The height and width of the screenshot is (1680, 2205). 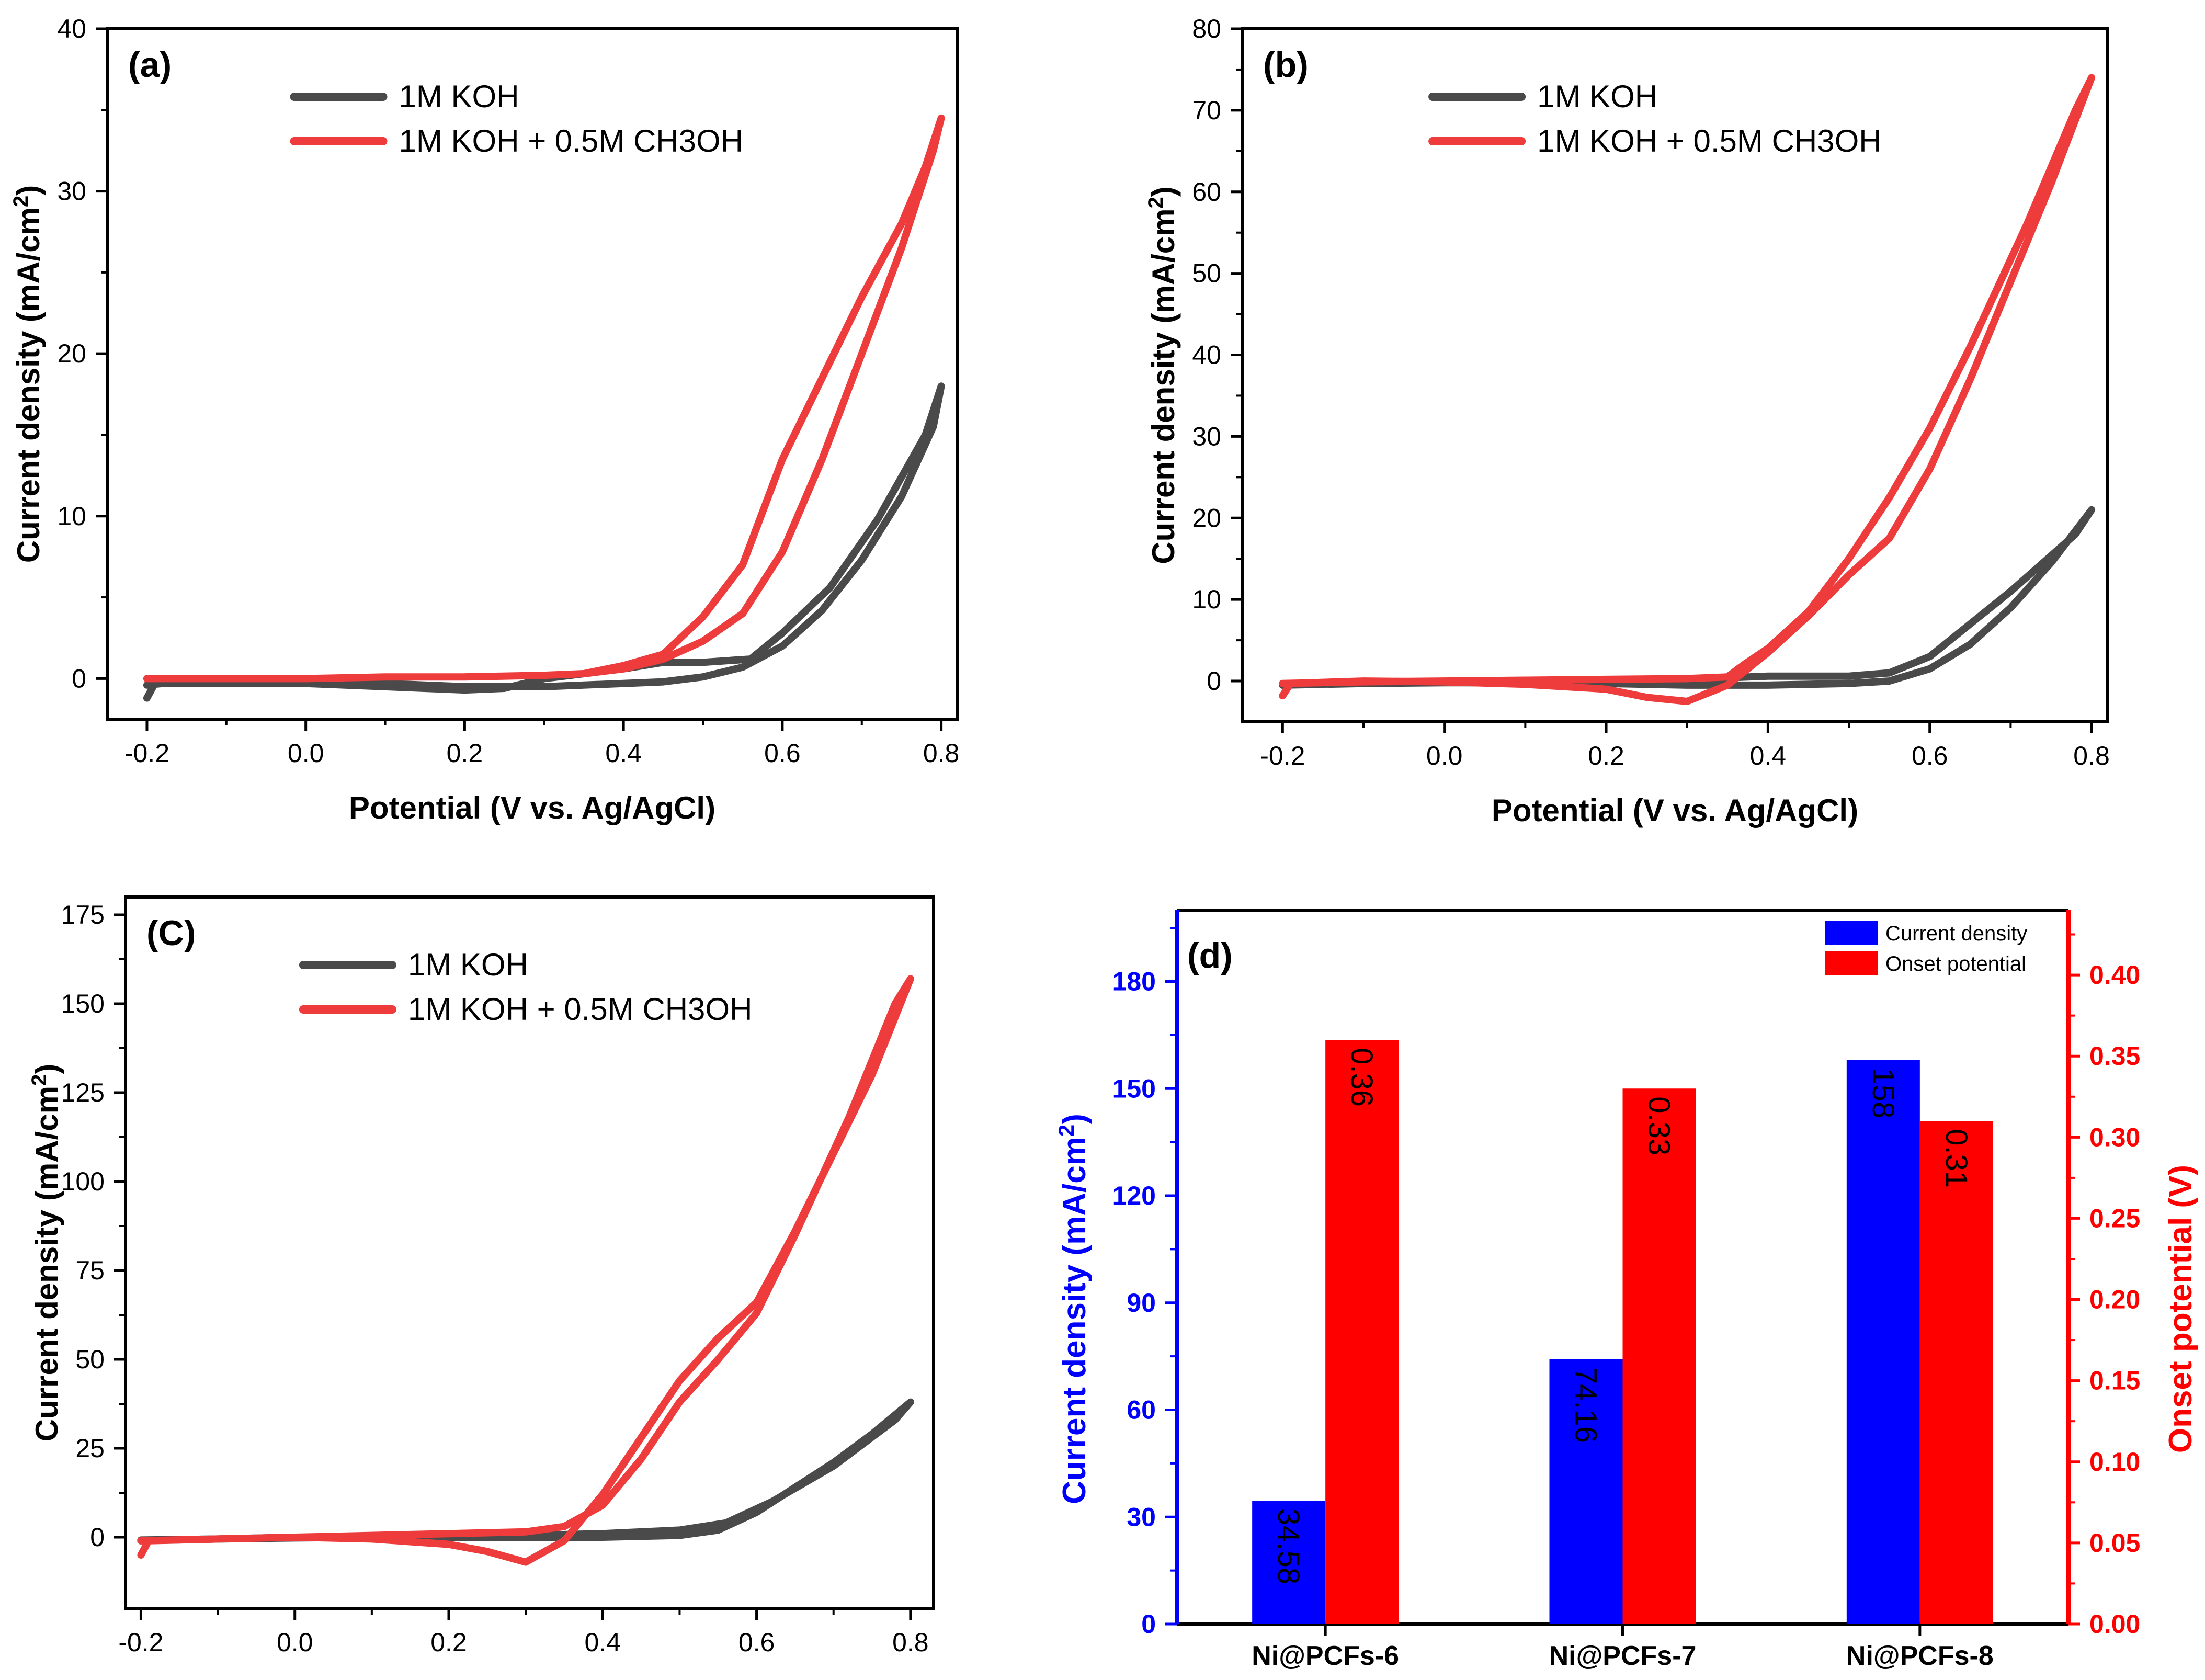 What do you see at coordinates (1206, 110) in the screenshot?
I see `y-tick-label: 70` at bounding box center [1206, 110].